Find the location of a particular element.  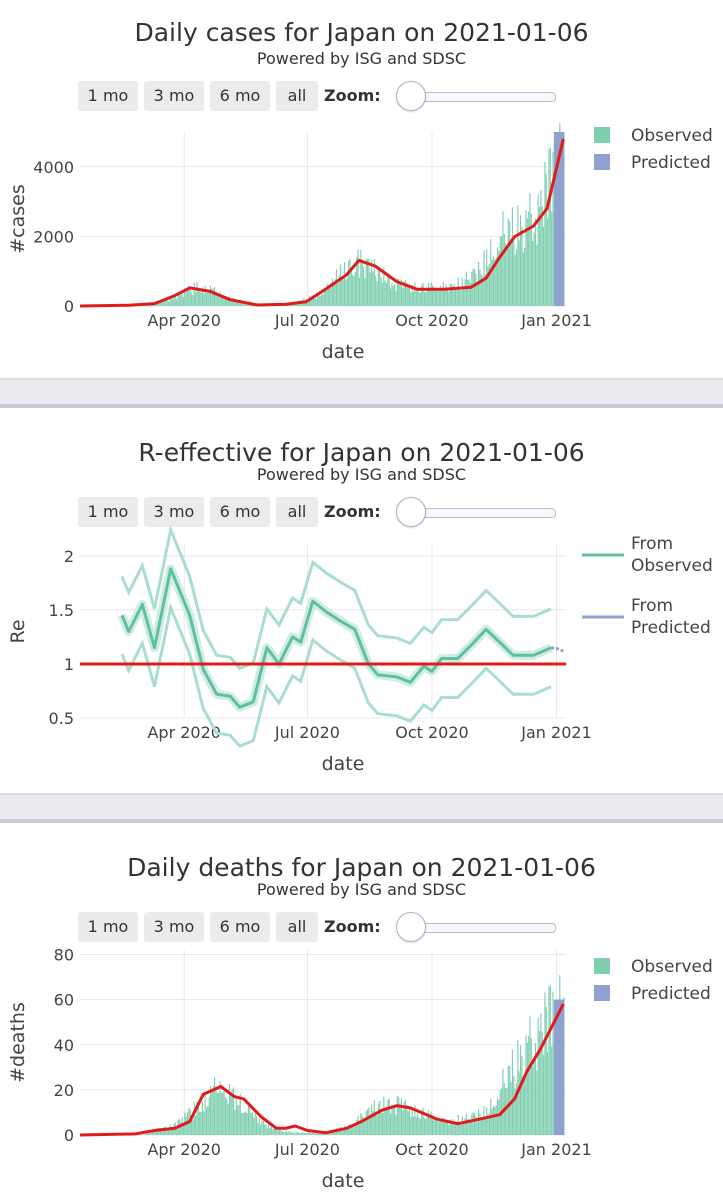

trend-line is located at coordinates (321, 1069).